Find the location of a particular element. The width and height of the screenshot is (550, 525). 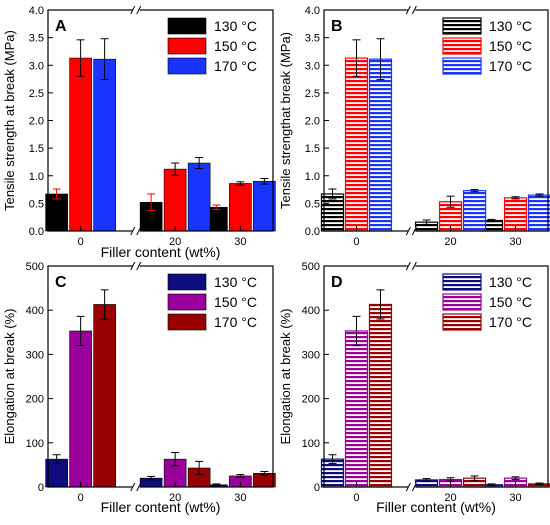

panel-label: C is located at coordinates (61, 282).